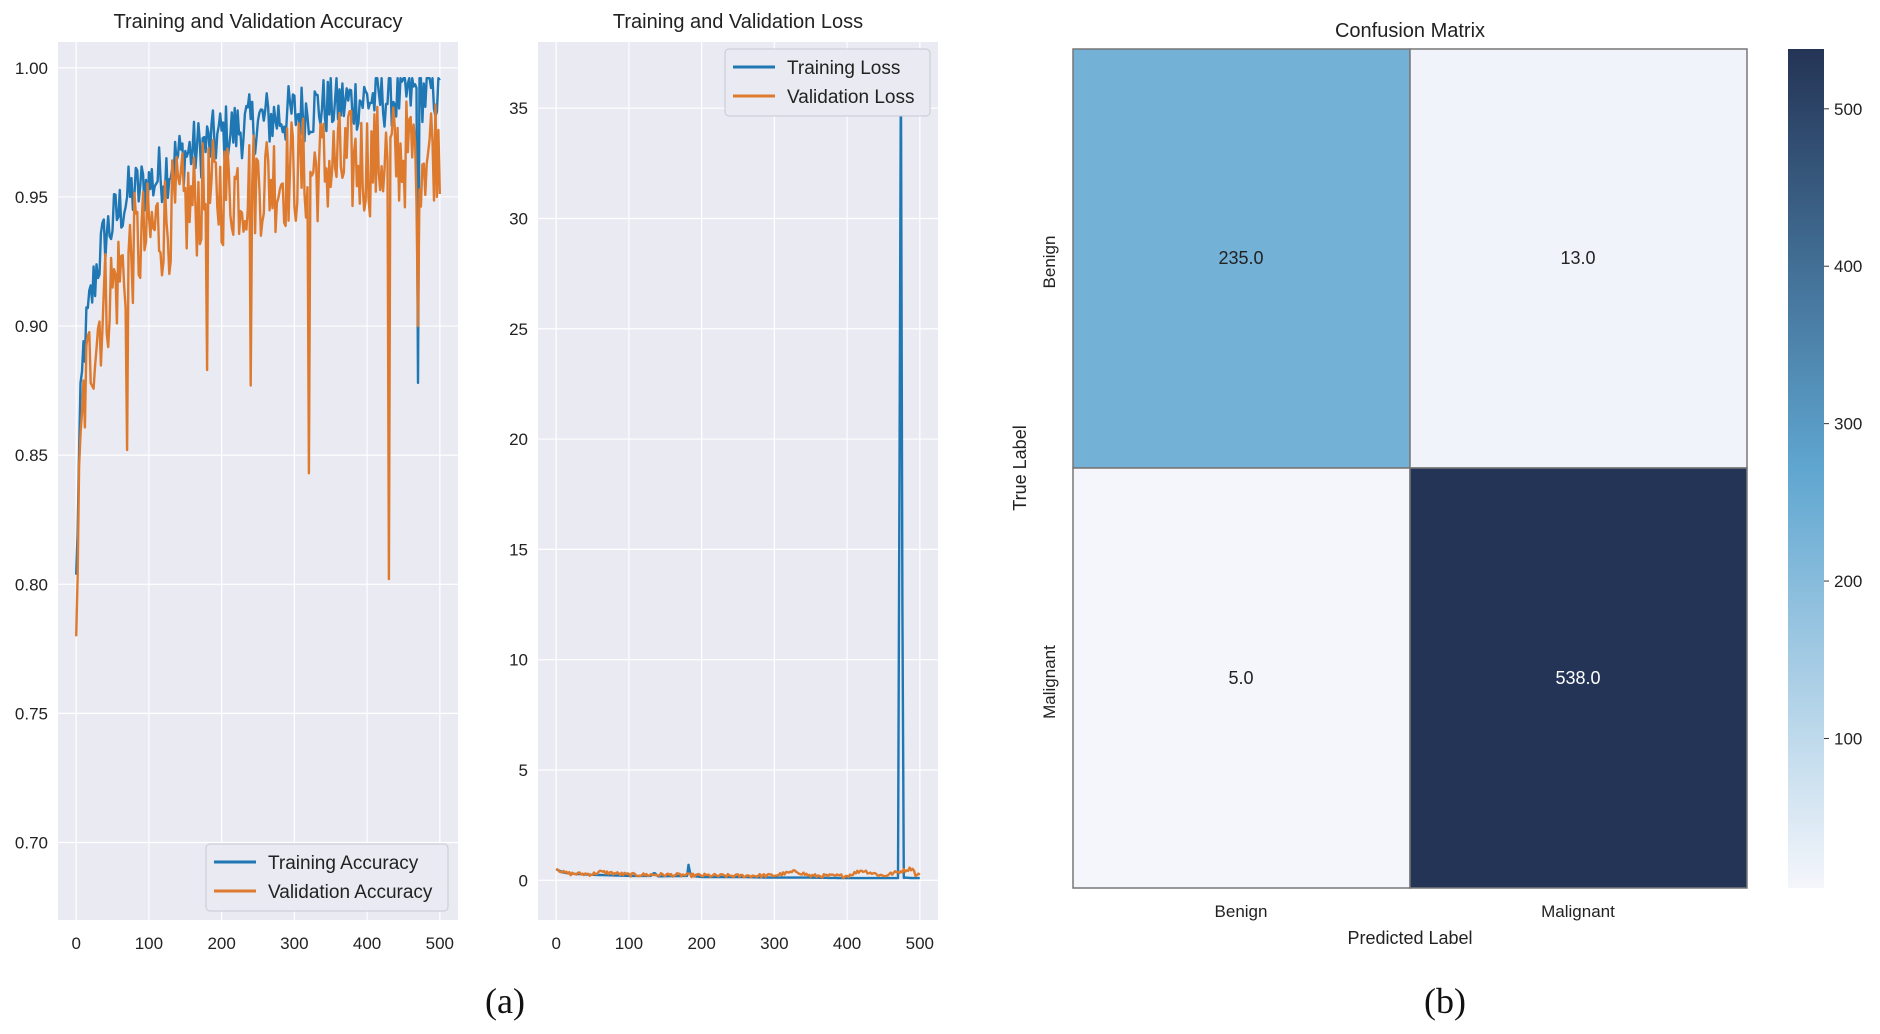  Describe the element at coordinates (257, 22) in the screenshot. I see `accuracy-chart-title: Training and Validation Accuracy` at that location.